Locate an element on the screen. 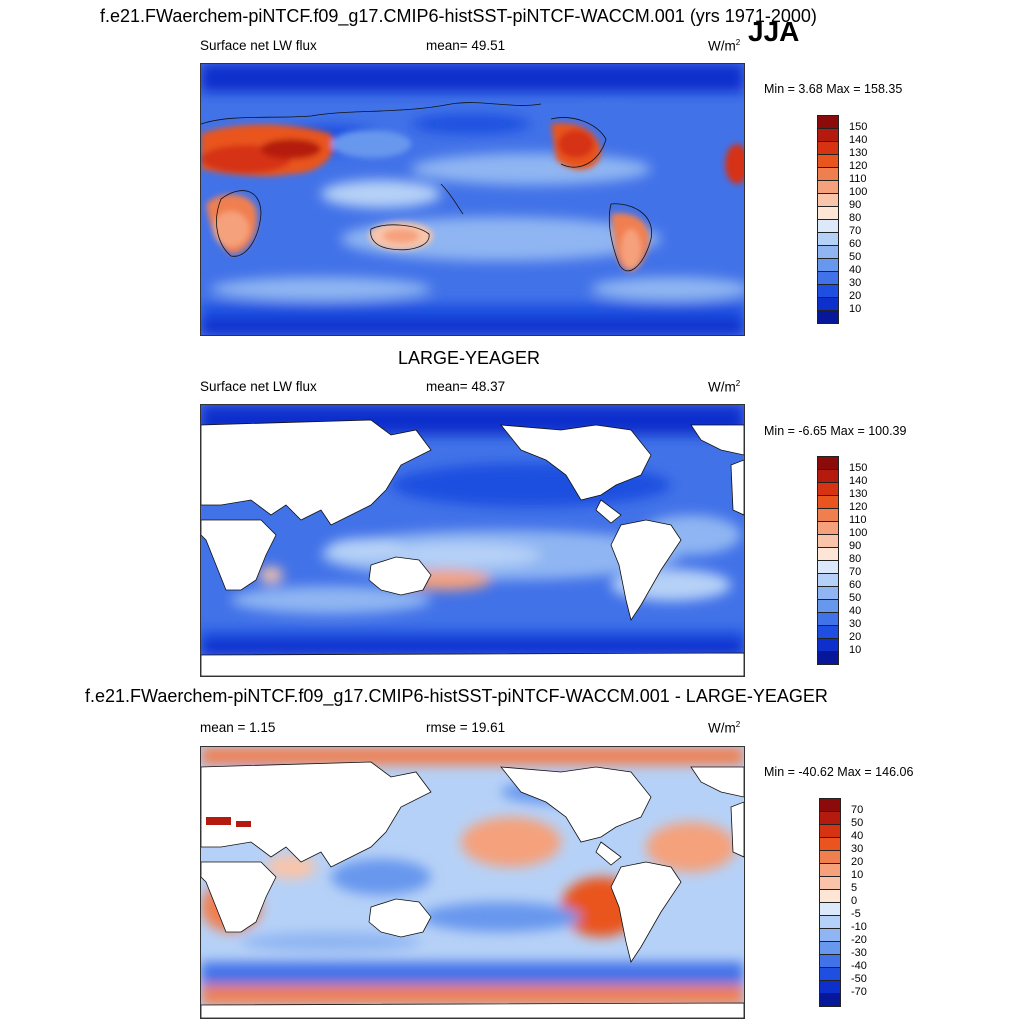 The height and width of the screenshot is (1024, 1024). panel3-map is located at coordinates (472, 882).